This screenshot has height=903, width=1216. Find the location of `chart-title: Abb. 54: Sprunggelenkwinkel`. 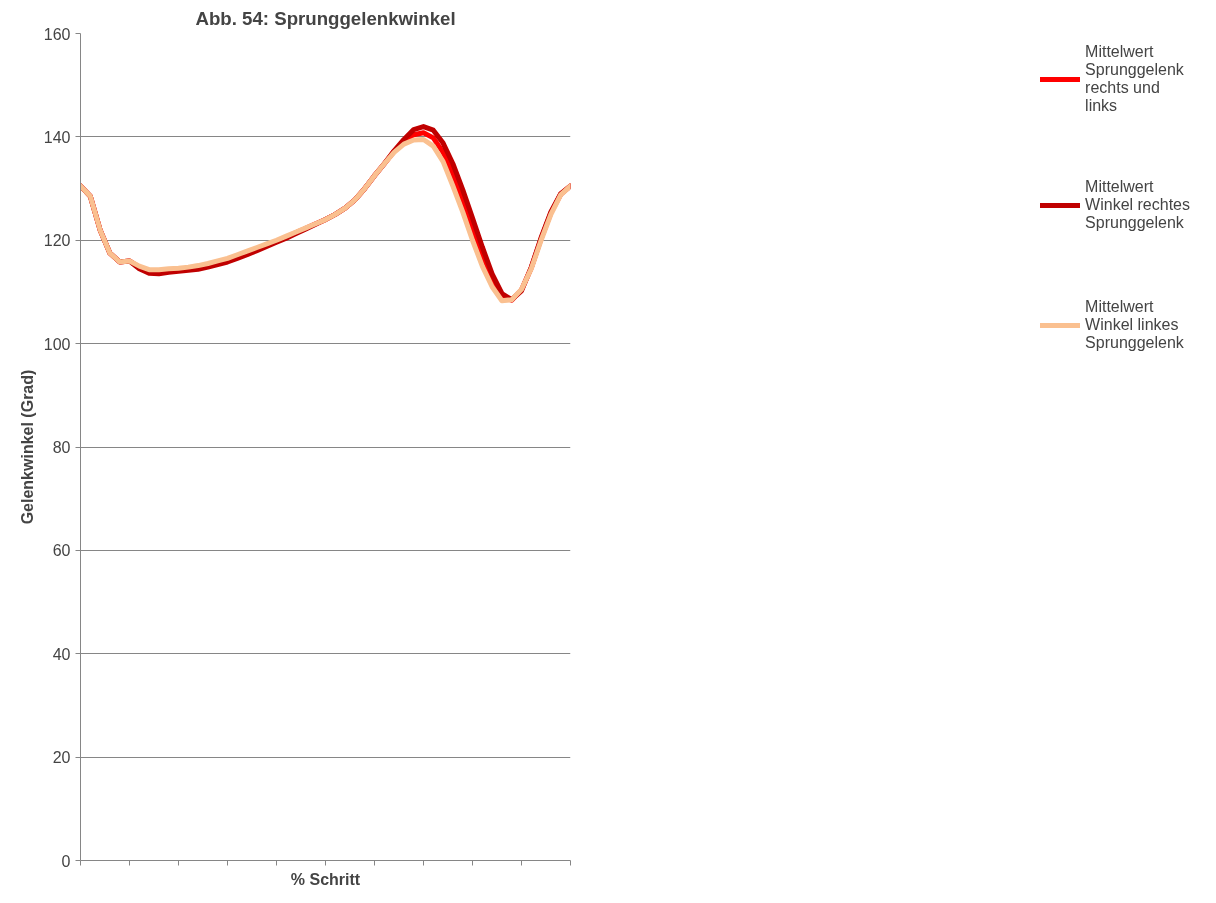

chart-title: Abb. 54: Sprunggelenkwinkel is located at coordinates (325, 18).